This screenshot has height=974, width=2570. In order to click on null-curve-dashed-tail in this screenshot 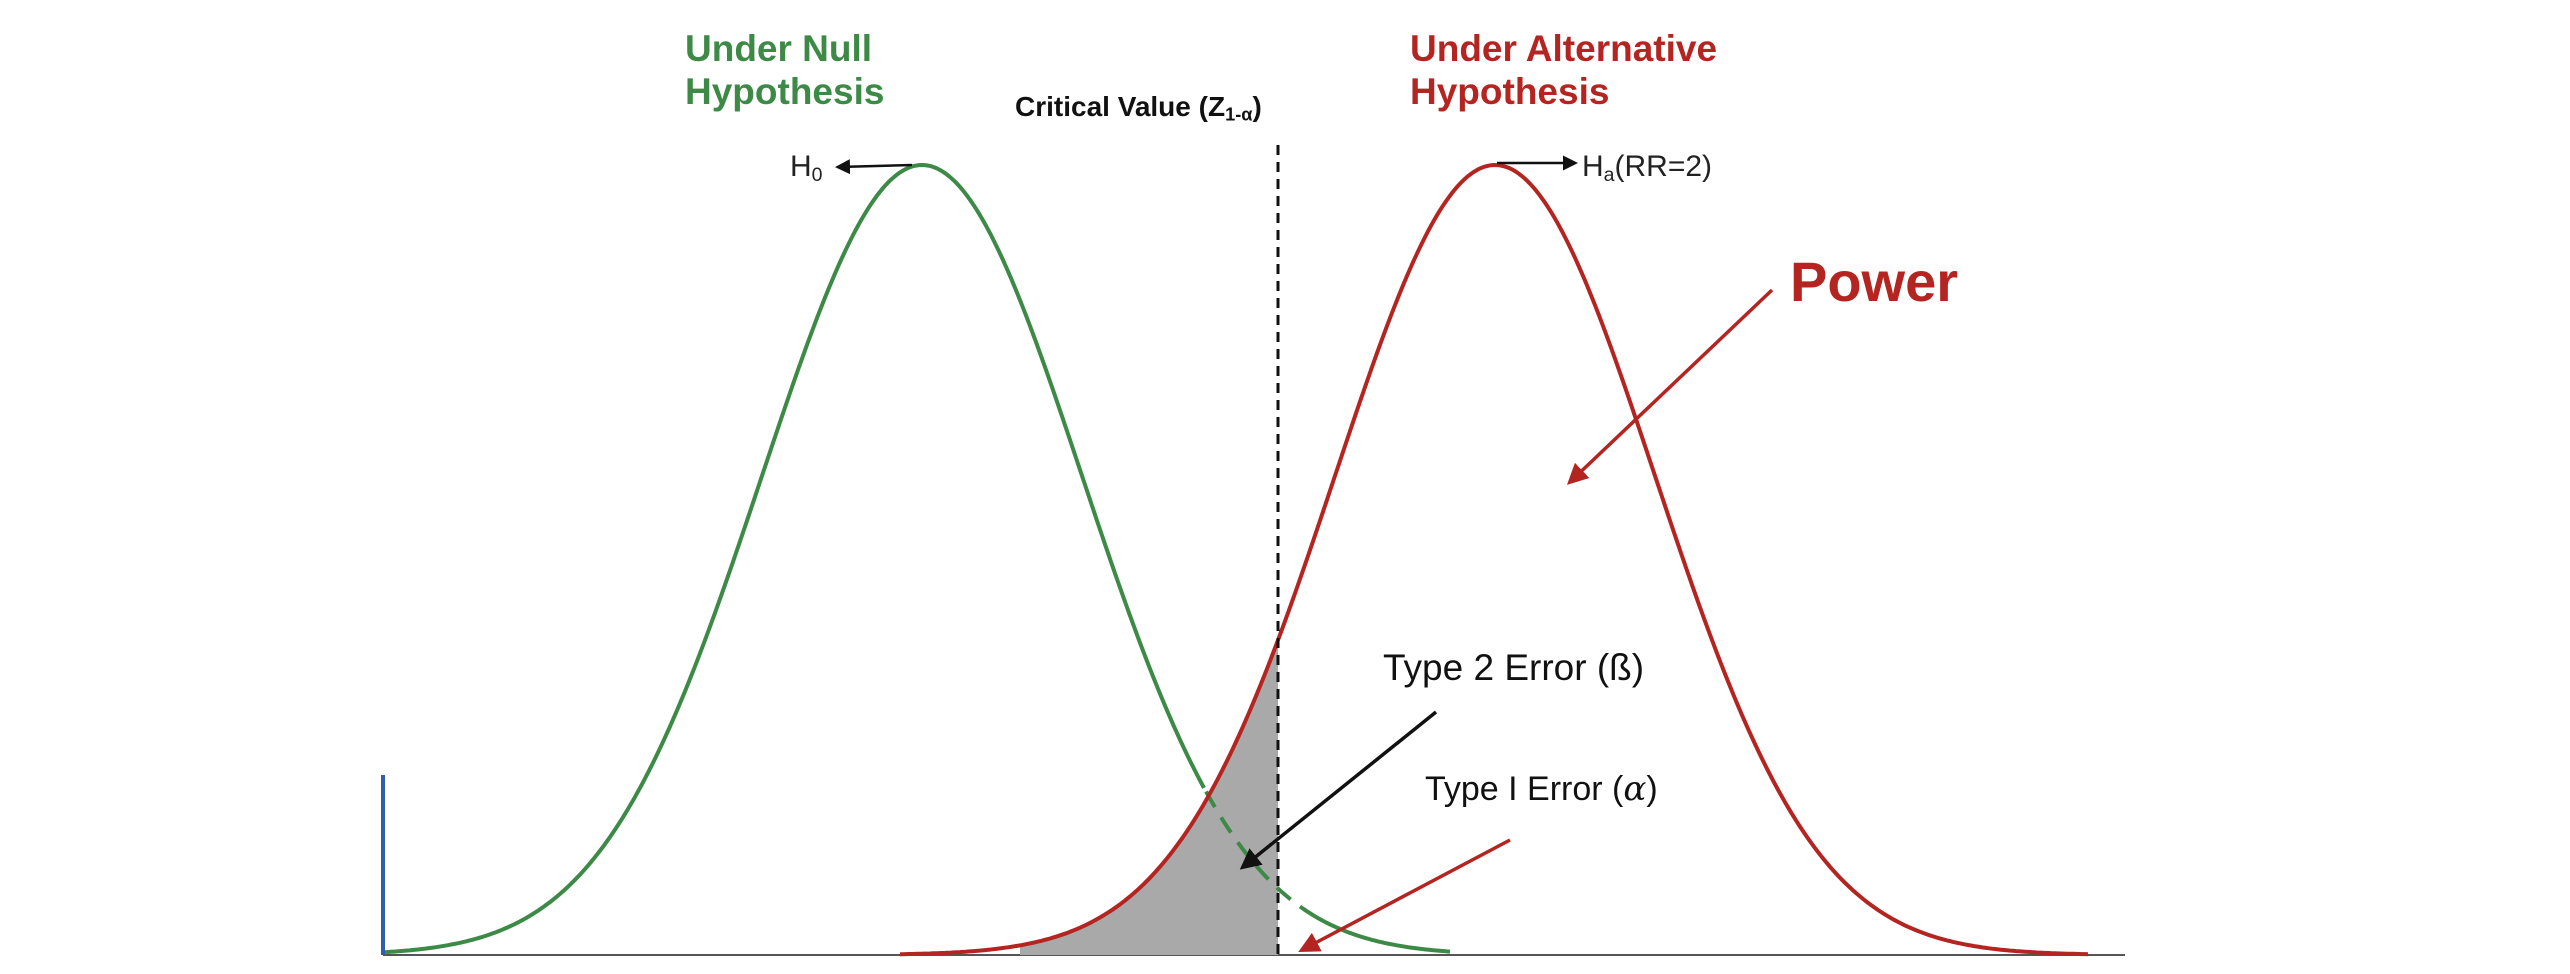, I will do `click(1252, 849)`.